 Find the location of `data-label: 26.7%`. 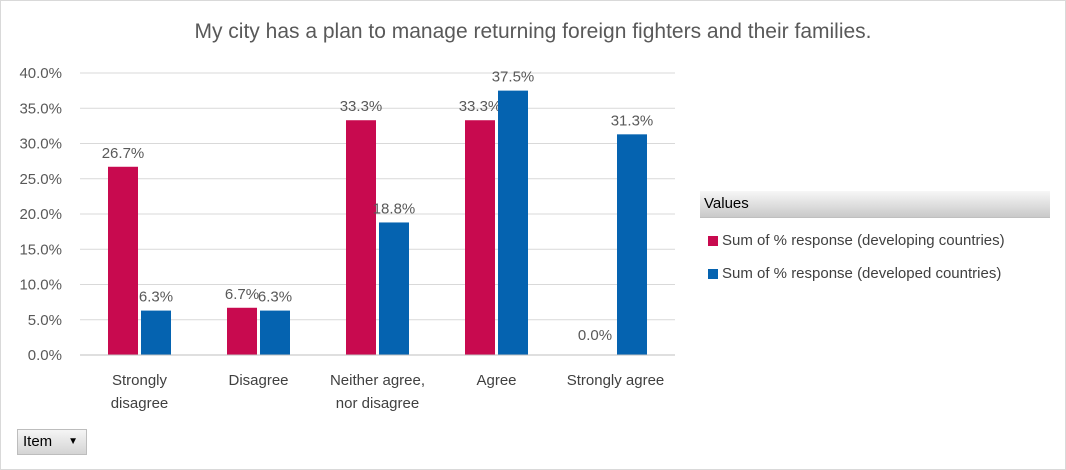

data-label: 26.7% is located at coordinates (123, 153).